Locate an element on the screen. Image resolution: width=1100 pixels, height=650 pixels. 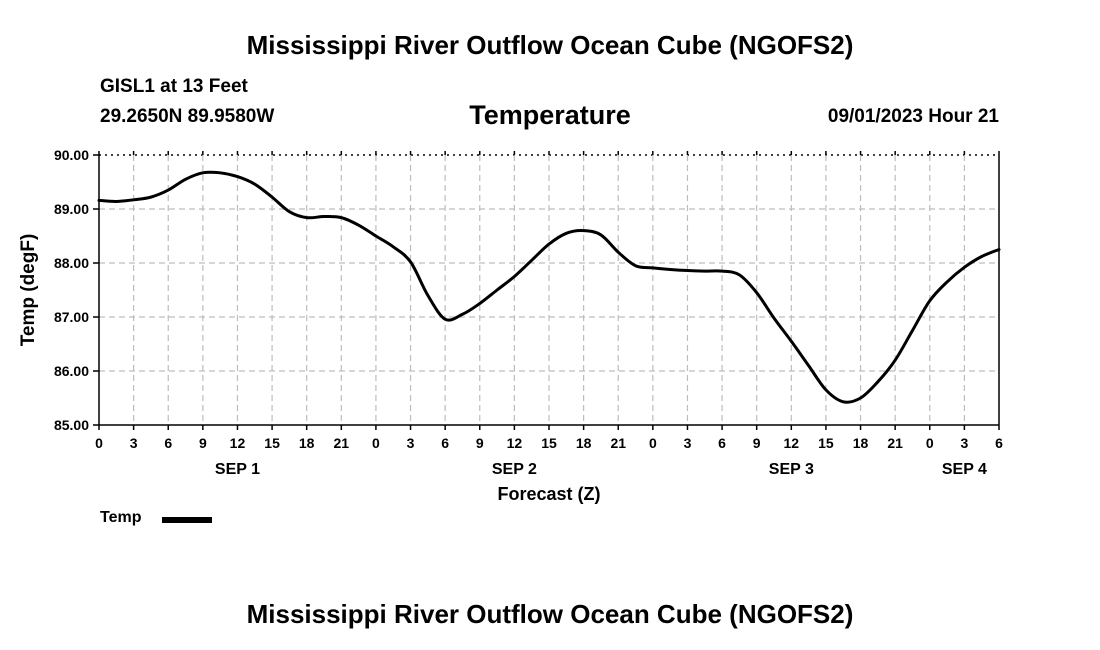
day-label: SEP 1 is located at coordinates (237, 469).